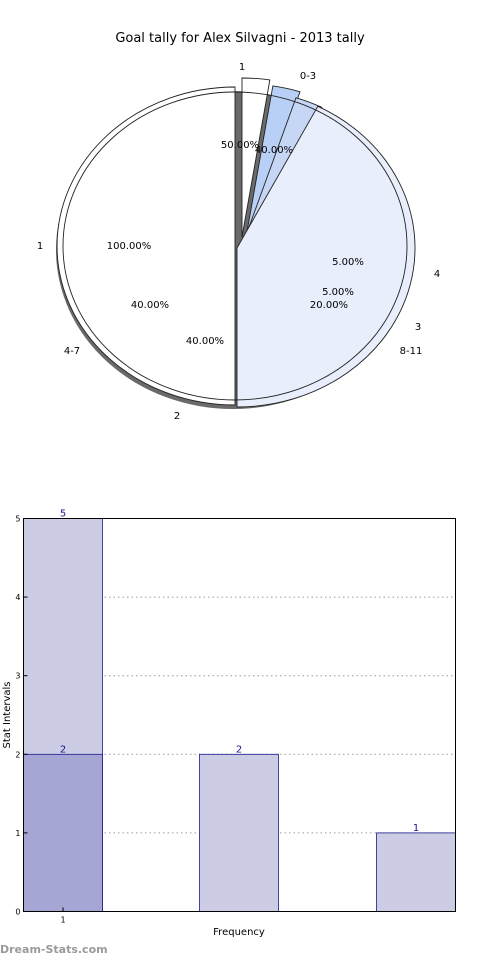 Image resolution: width=480 pixels, height=960 pixels. I want to click on y-tick-label: 0, so click(17, 912).